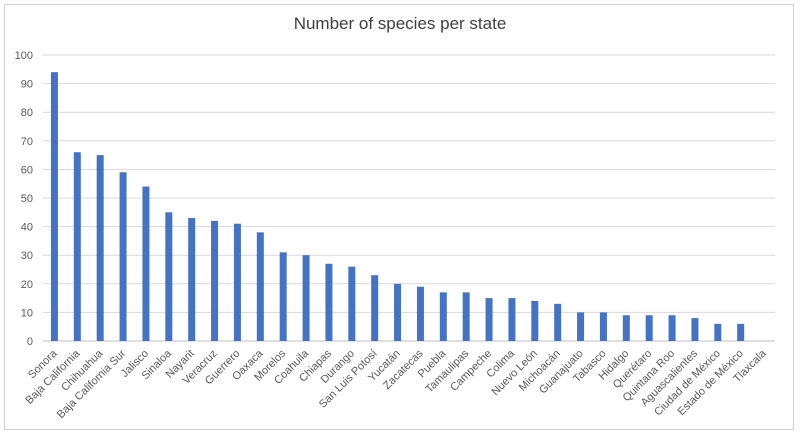  Describe the element at coordinates (27, 256) in the screenshot. I see `y-tick-label: 30` at that location.